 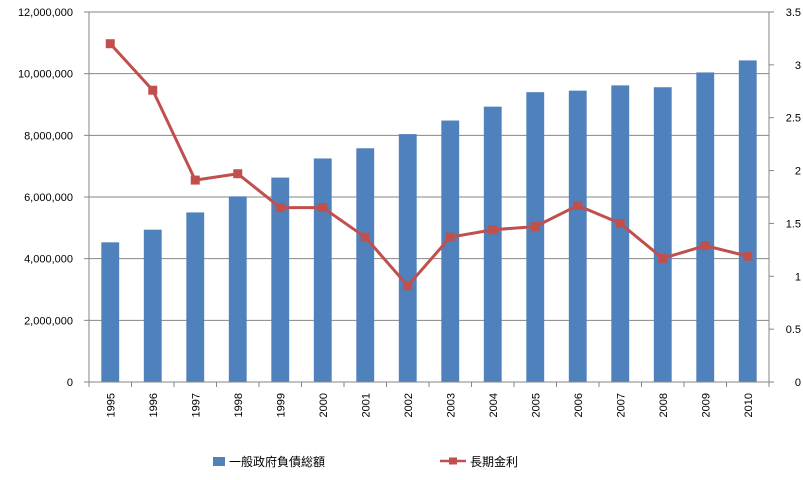 What do you see at coordinates (239, 405) in the screenshot?
I see `x-tick-label: 1998` at bounding box center [239, 405].